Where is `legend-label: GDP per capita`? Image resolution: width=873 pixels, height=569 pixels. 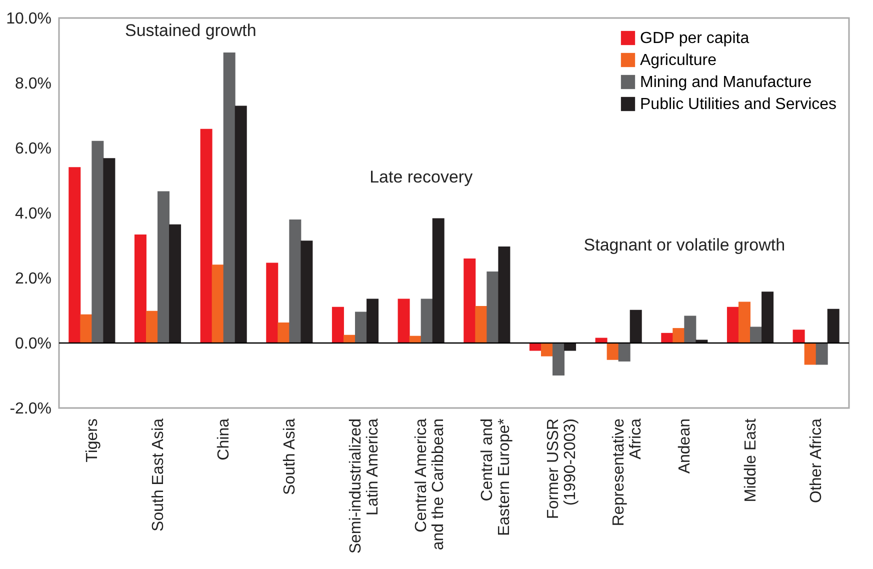
legend-label: GDP per capita is located at coordinates (695, 38).